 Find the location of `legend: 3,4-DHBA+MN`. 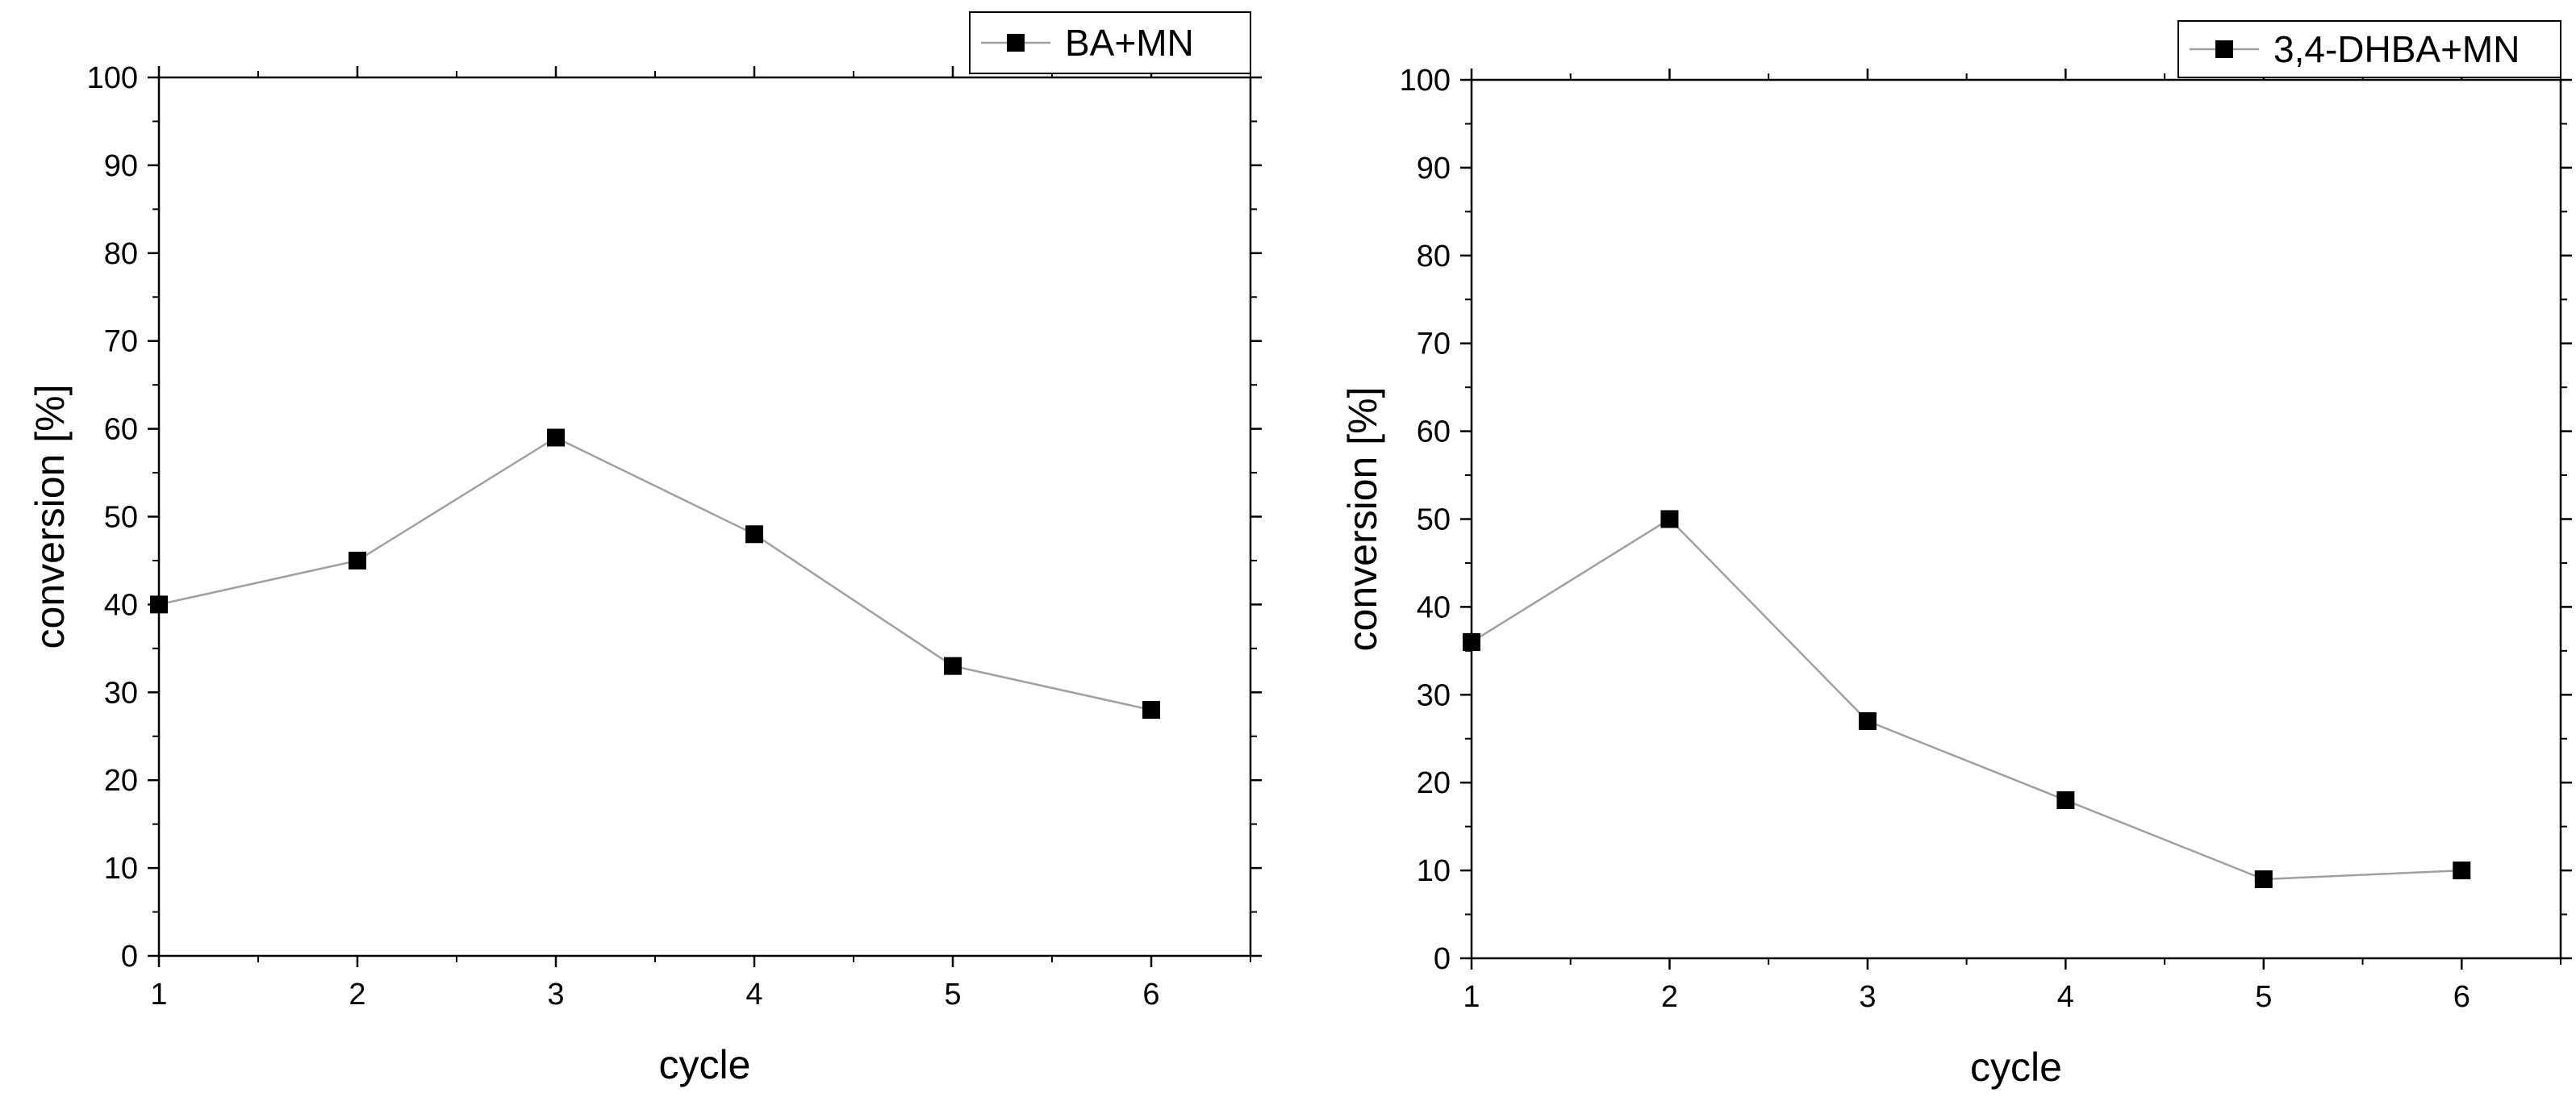

legend: 3,4-DHBA+MN is located at coordinates (2369, 49).